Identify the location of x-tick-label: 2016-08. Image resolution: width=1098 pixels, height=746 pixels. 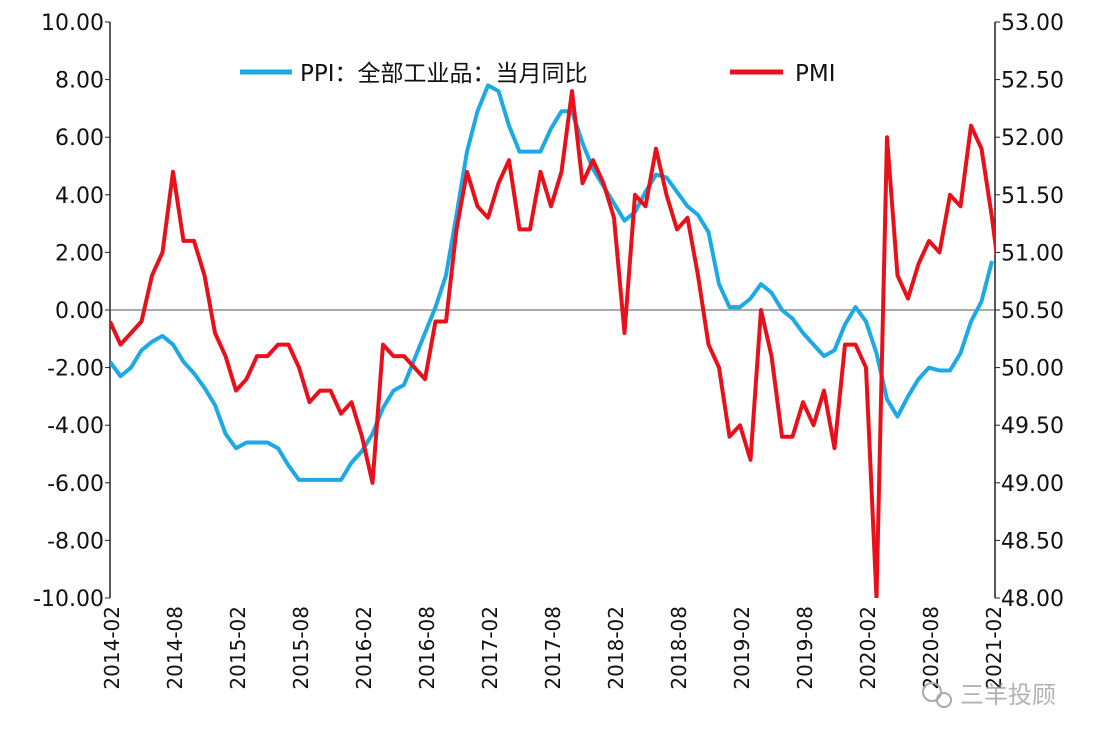
(427, 648).